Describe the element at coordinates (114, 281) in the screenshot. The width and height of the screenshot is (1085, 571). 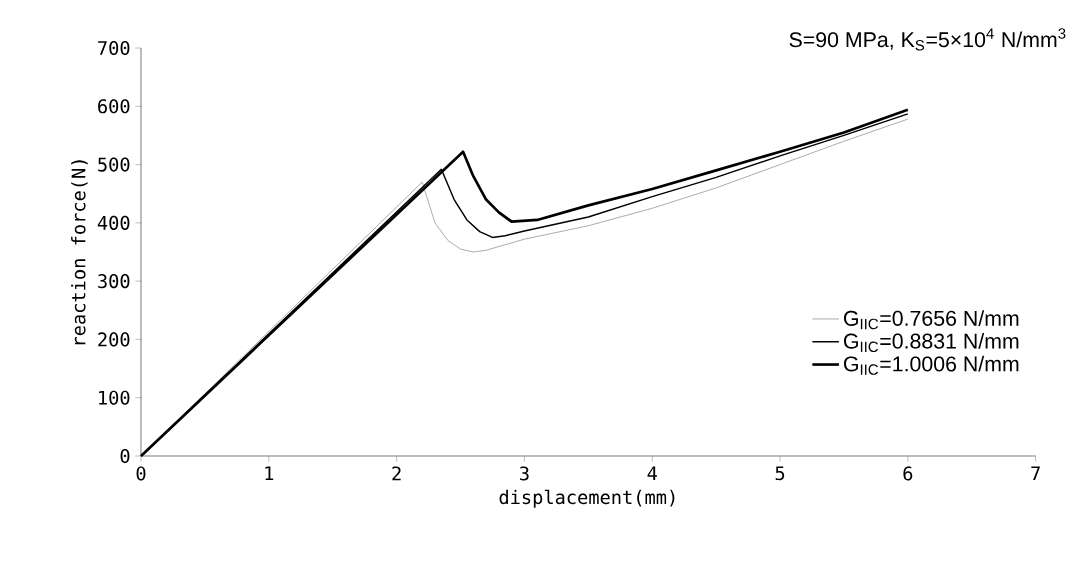
I see `y-tick-label: 300` at that location.